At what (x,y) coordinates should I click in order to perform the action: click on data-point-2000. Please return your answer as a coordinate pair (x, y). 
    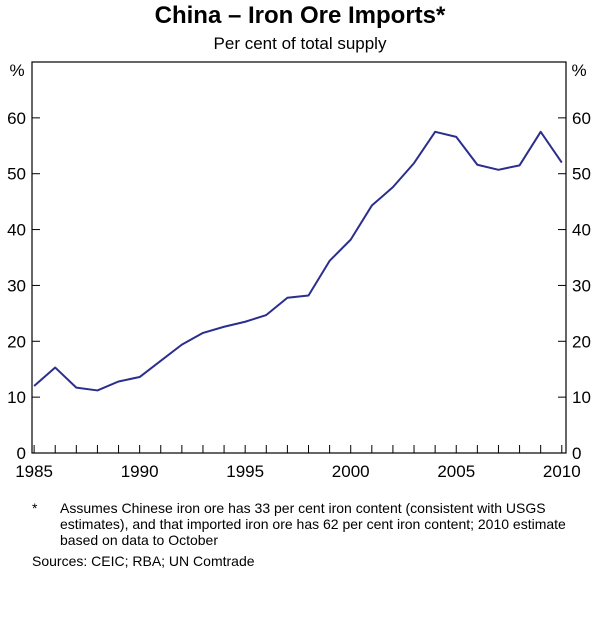
    Looking at the image, I should click on (350, 239).